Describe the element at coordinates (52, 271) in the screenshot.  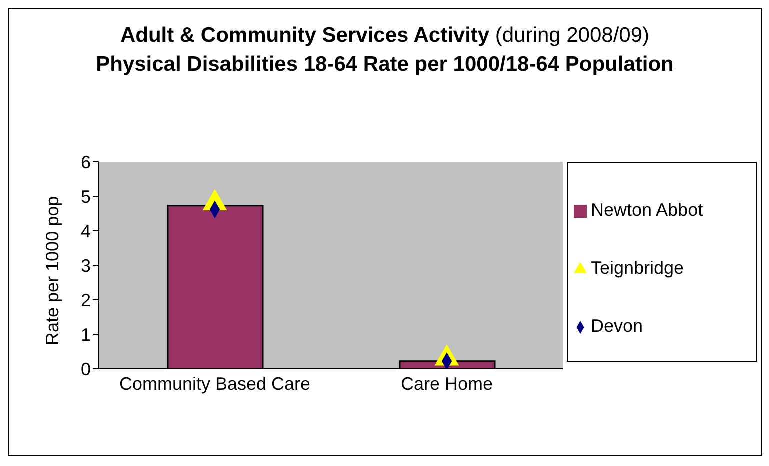
I see `y-axis-title: Rate per 1000 pop` at that location.